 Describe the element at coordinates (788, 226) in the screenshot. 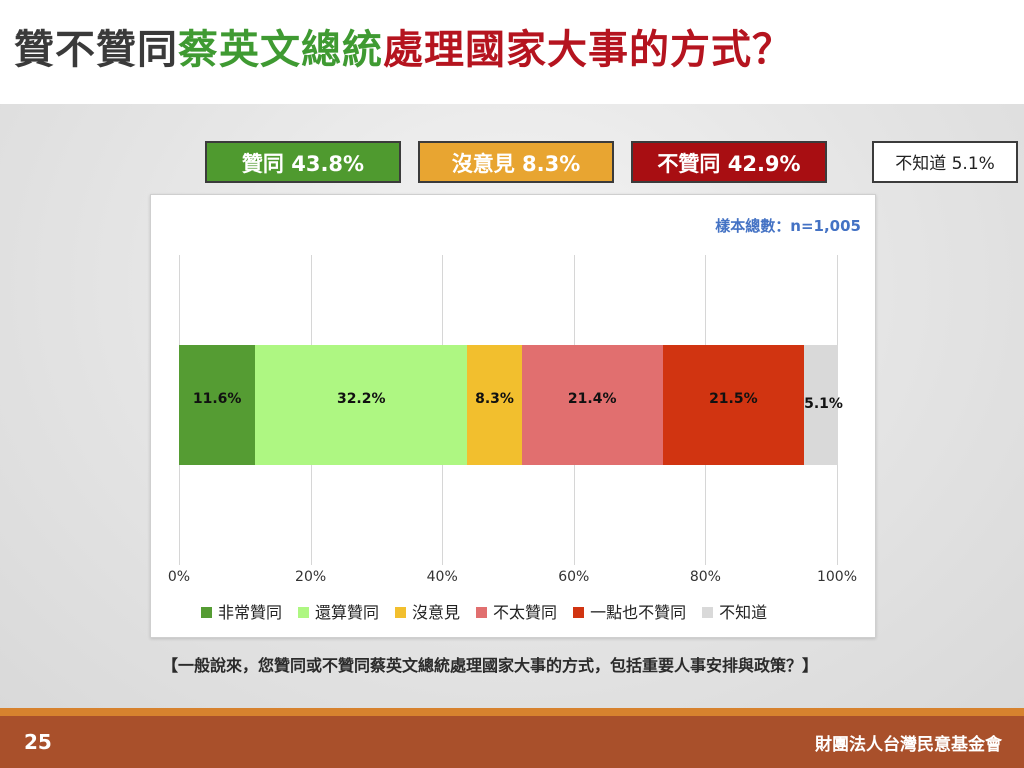

I see `sample-size-label: 樣本總數：n=1,005` at that location.